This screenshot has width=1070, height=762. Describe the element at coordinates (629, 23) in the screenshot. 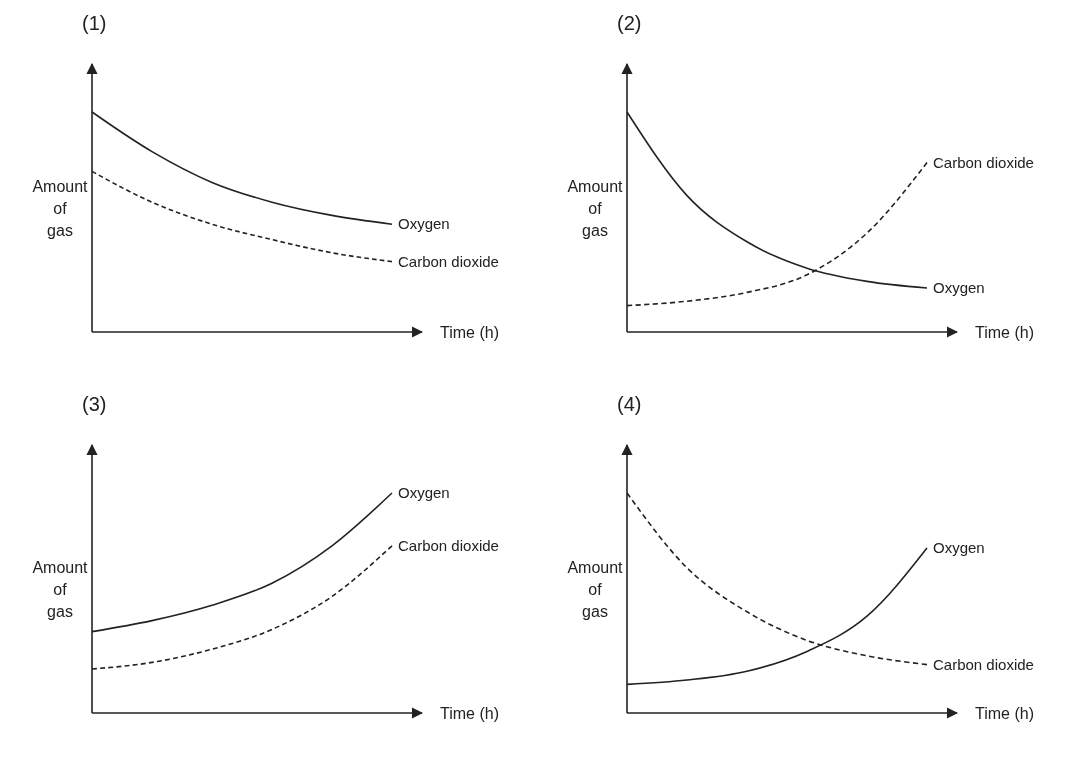

I see `chart-title: (2)` at that location.